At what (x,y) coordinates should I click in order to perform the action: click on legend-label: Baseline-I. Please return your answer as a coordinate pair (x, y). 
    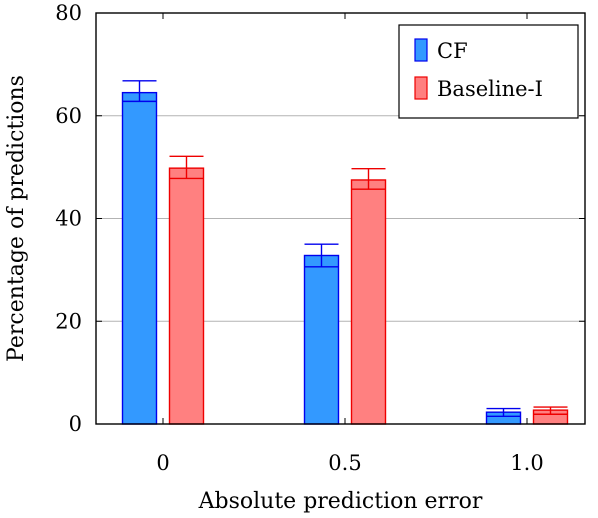
    Looking at the image, I should click on (490, 89).